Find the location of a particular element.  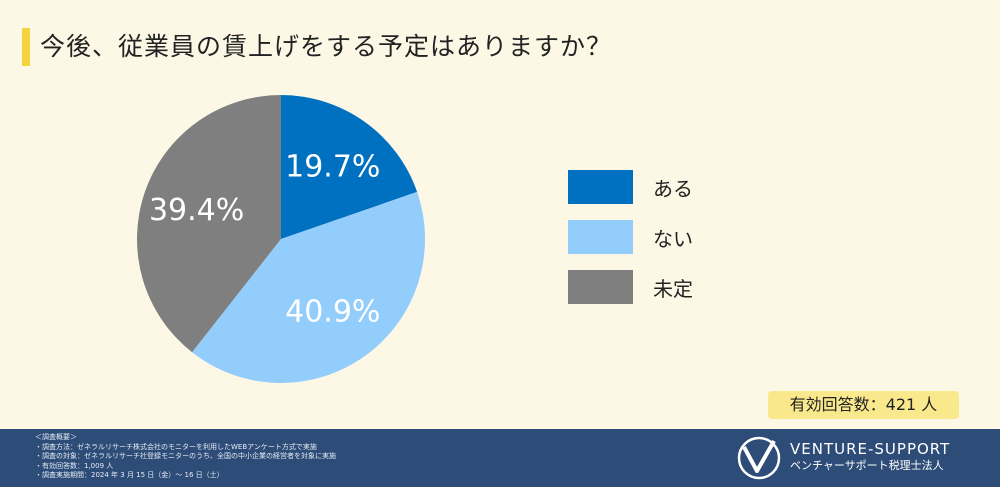

chart-legend: ある ない 未定 is located at coordinates (630, 237).